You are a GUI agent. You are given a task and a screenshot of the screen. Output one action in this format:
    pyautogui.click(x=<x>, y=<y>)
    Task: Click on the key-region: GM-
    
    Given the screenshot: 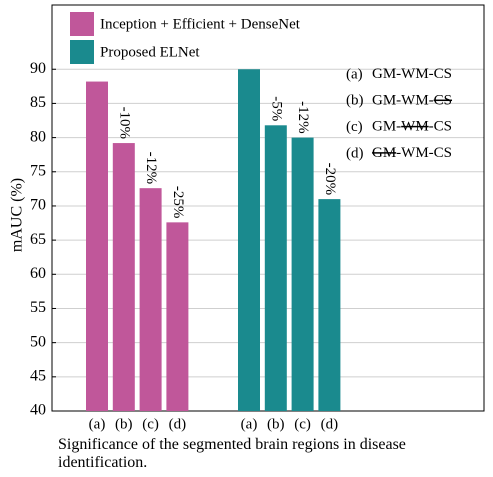 What is the action you would take?
    pyautogui.click(x=386, y=127)
    